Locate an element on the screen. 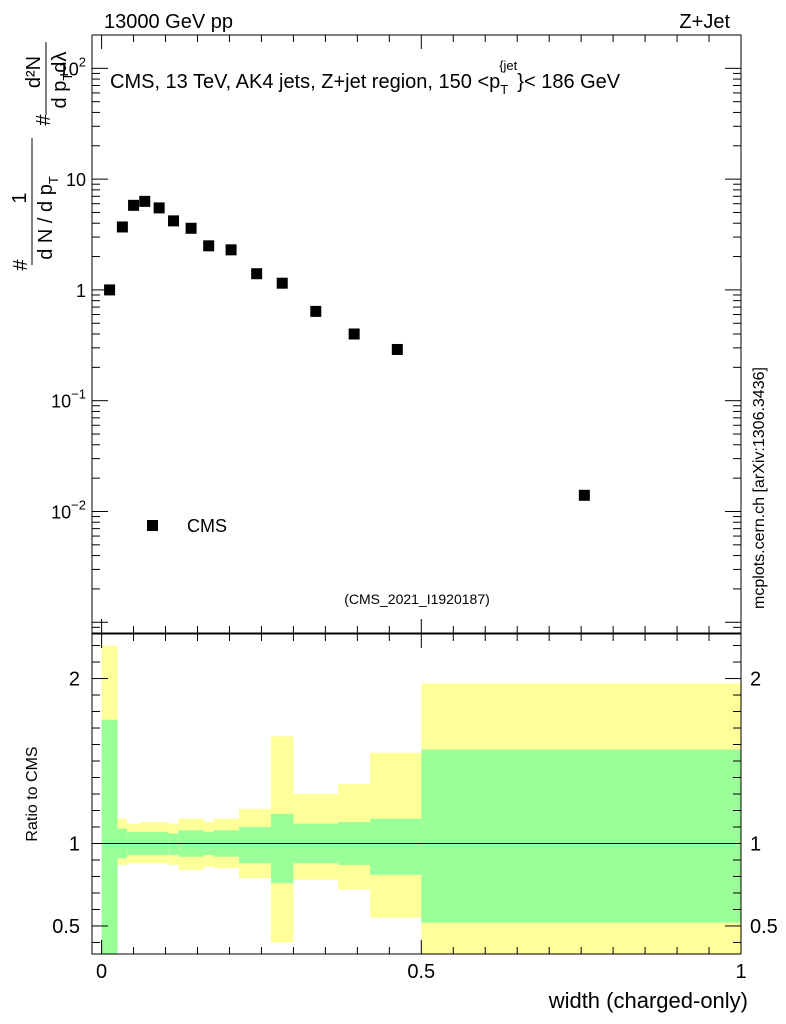  ylabel-frac2-den-tail: dλ is located at coordinates (60, 62).